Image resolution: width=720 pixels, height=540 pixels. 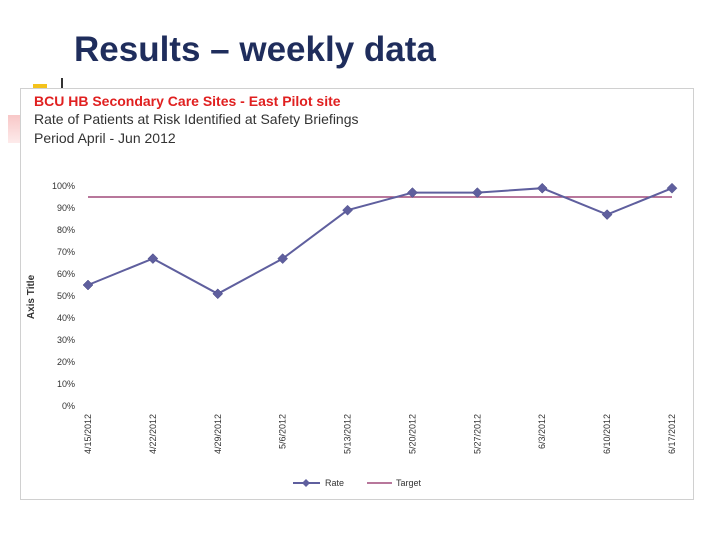 What do you see at coordinates (105, 138) in the screenshot?
I see `chart-period: Period April - Jun 2012` at bounding box center [105, 138].